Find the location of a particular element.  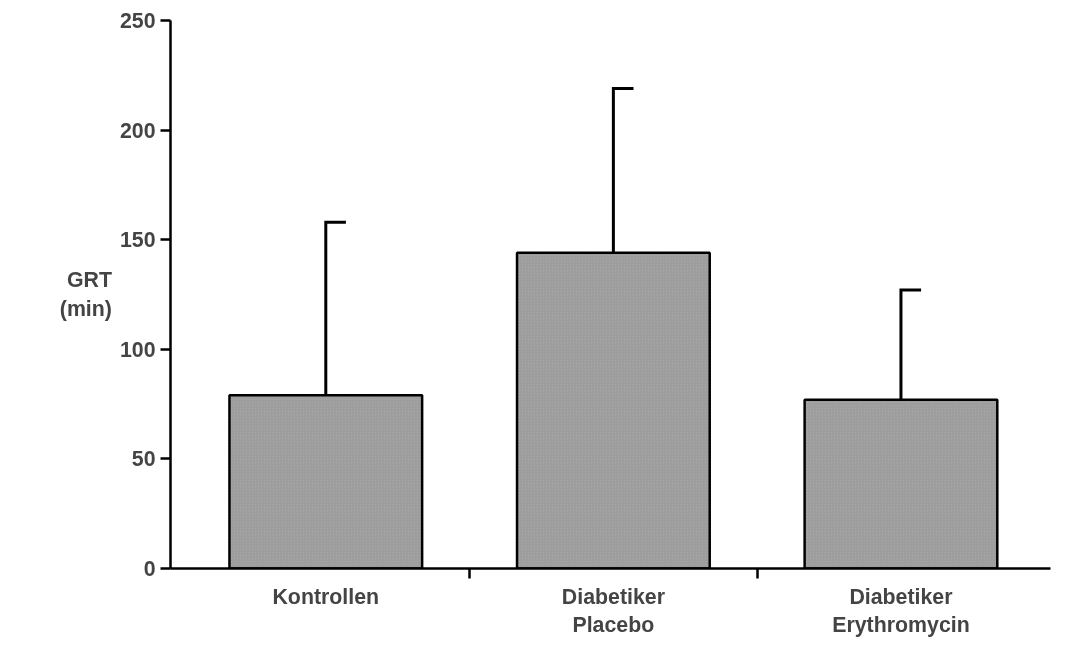

y-tick-label: 100 is located at coordinates (137, 349).